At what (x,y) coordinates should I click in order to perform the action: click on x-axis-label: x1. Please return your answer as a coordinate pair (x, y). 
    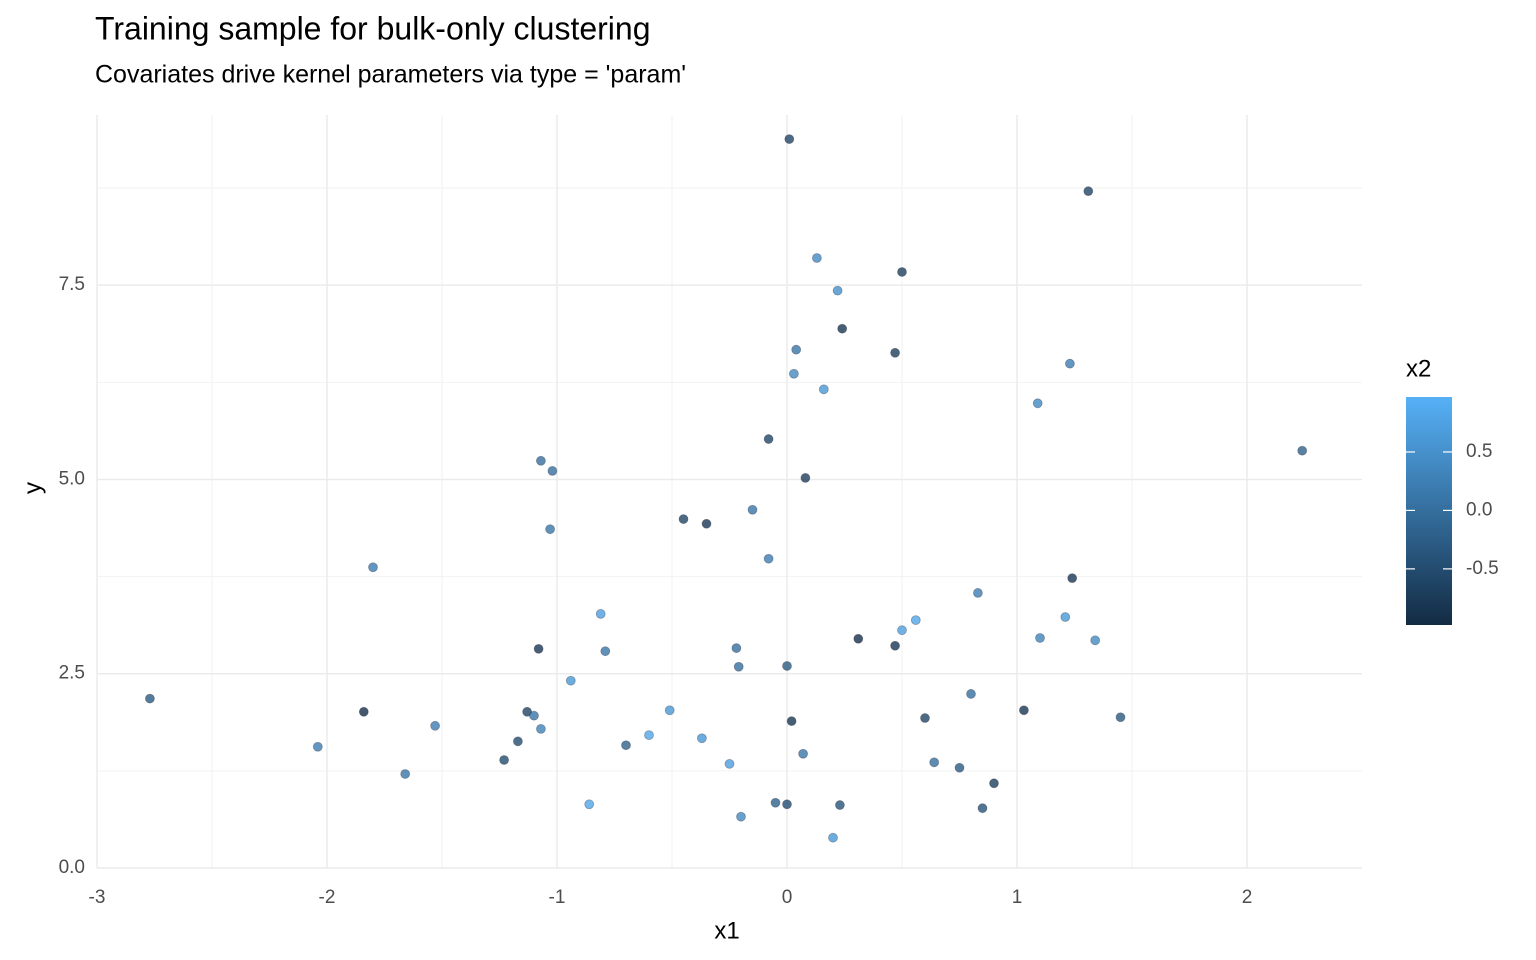
    Looking at the image, I should click on (726, 930).